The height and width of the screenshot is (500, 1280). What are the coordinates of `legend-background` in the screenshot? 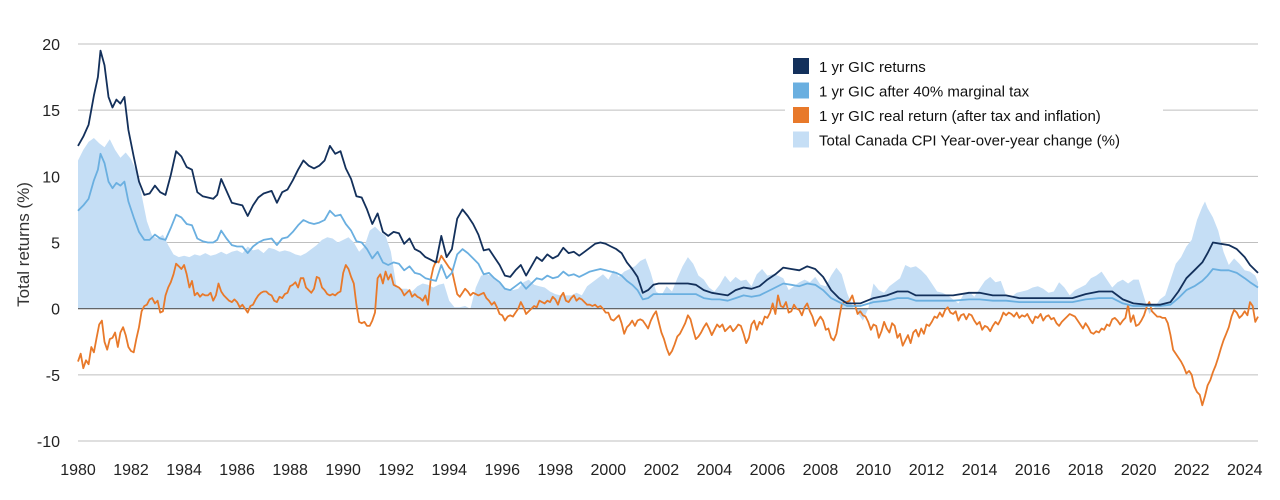 It's located at (974, 103).